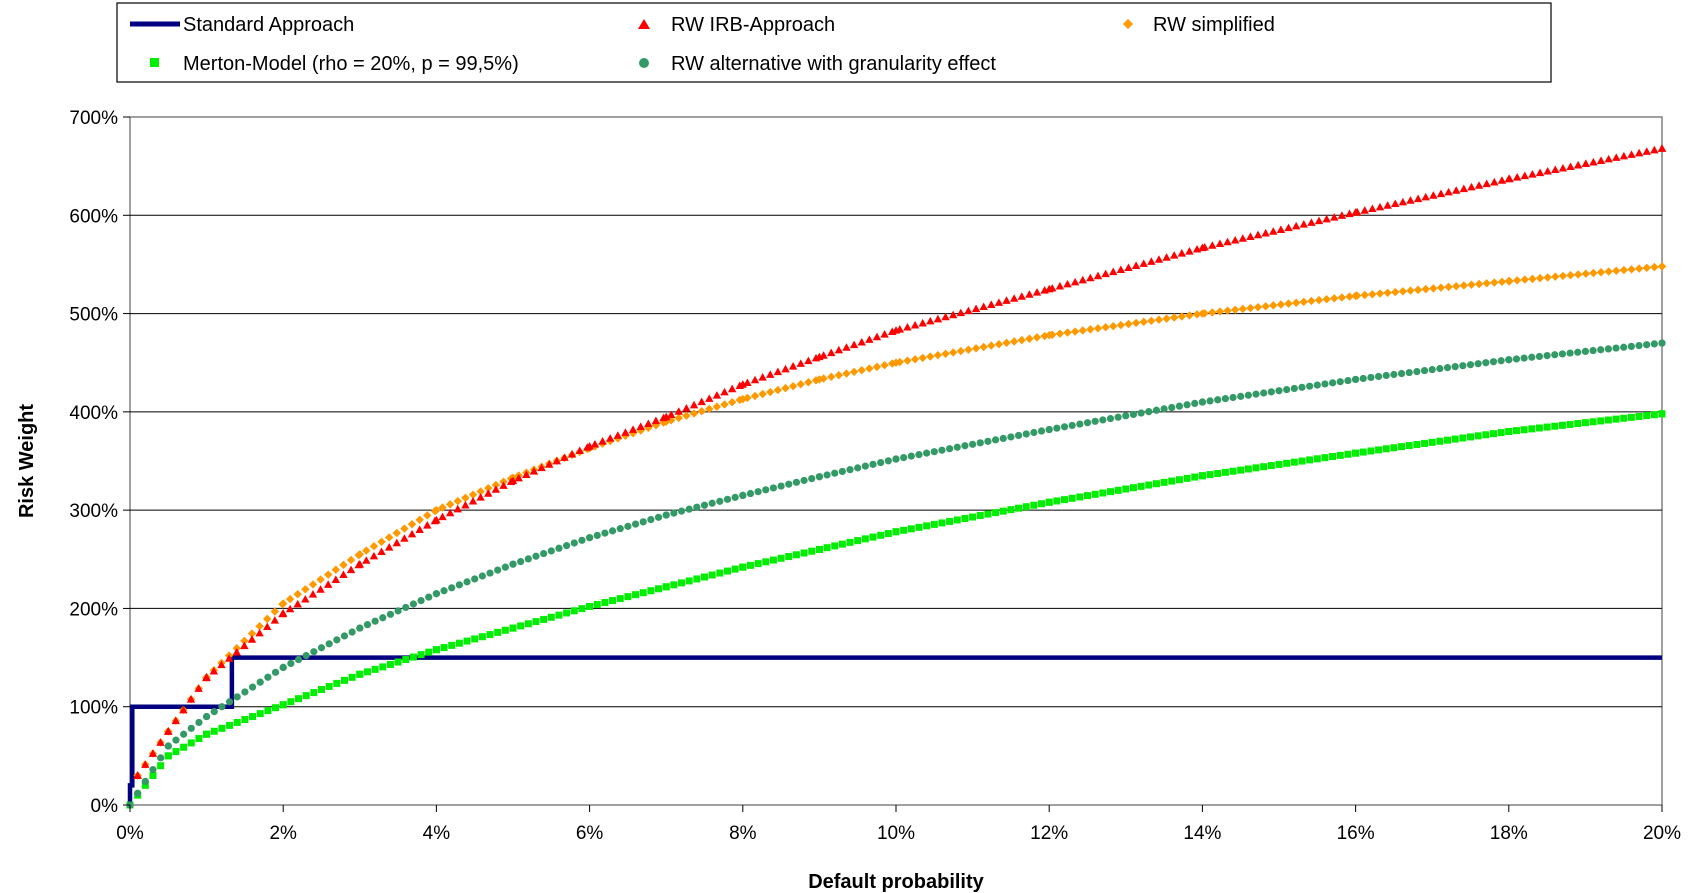  Describe the element at coordinates (834, 42) in the screenshot. I see `legend-box` at that location.